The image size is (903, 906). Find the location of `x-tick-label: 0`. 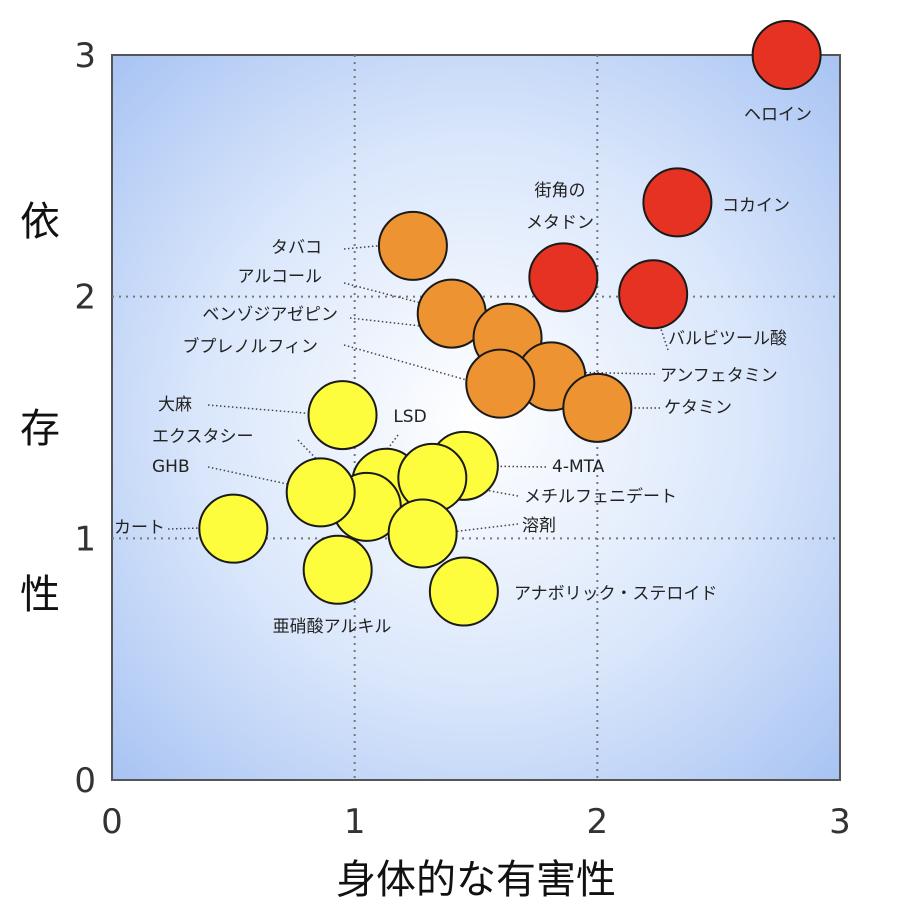

x-tick-label: 0 is located at coordinates (112, 822).